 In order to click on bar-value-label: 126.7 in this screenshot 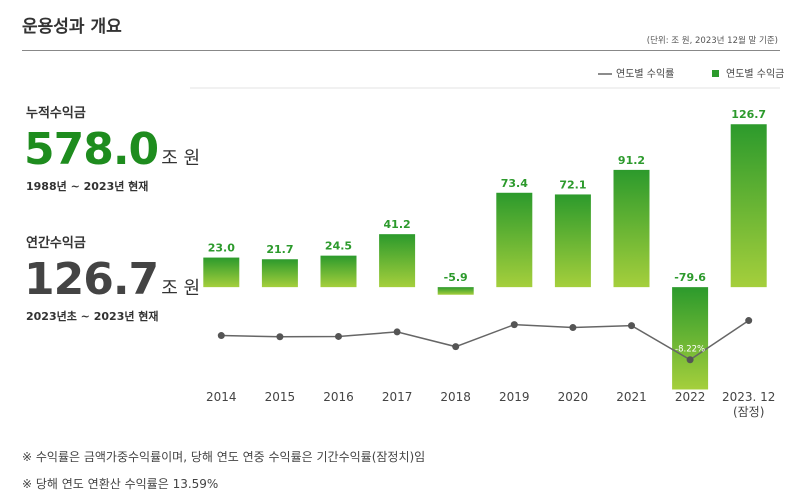, I will do `click(748, 114)`.